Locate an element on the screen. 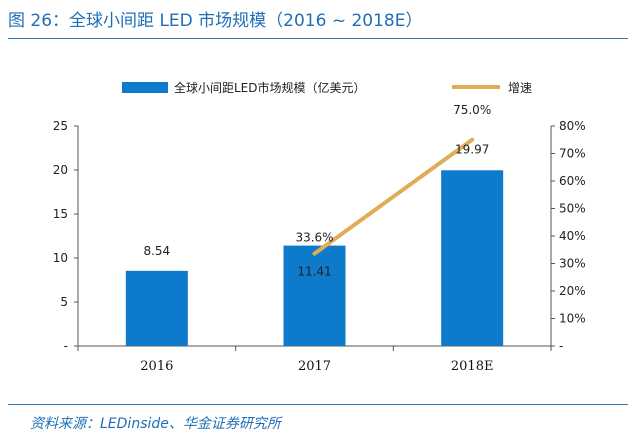 The height and width of the screenshot is (446, 640). left-axis-tick-label: 5 is located at coordinates (64, 302).